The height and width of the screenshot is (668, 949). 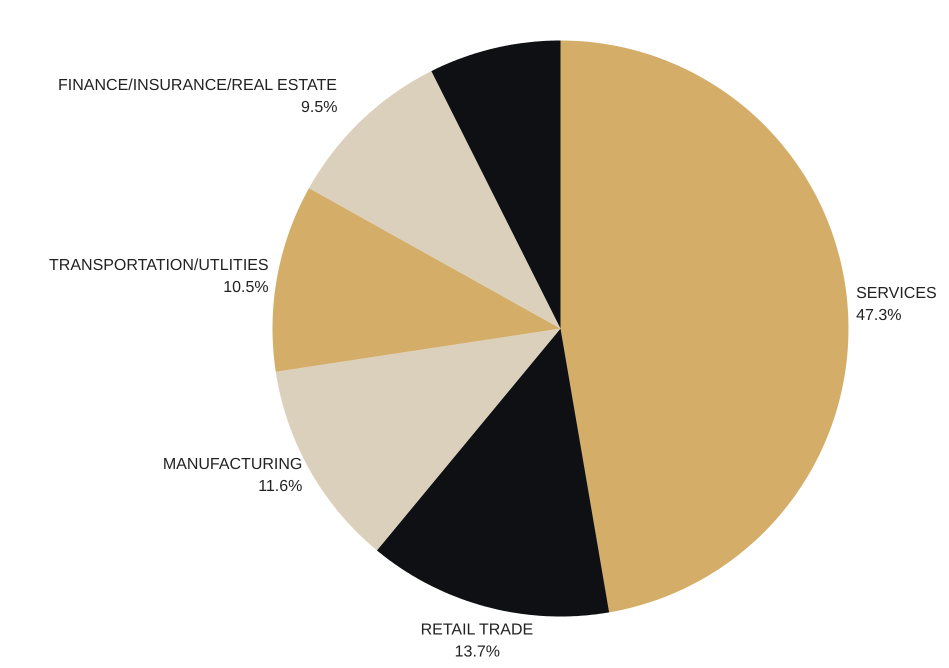 I want to click on data-label: 11.6%, so click(x=280, y=487).